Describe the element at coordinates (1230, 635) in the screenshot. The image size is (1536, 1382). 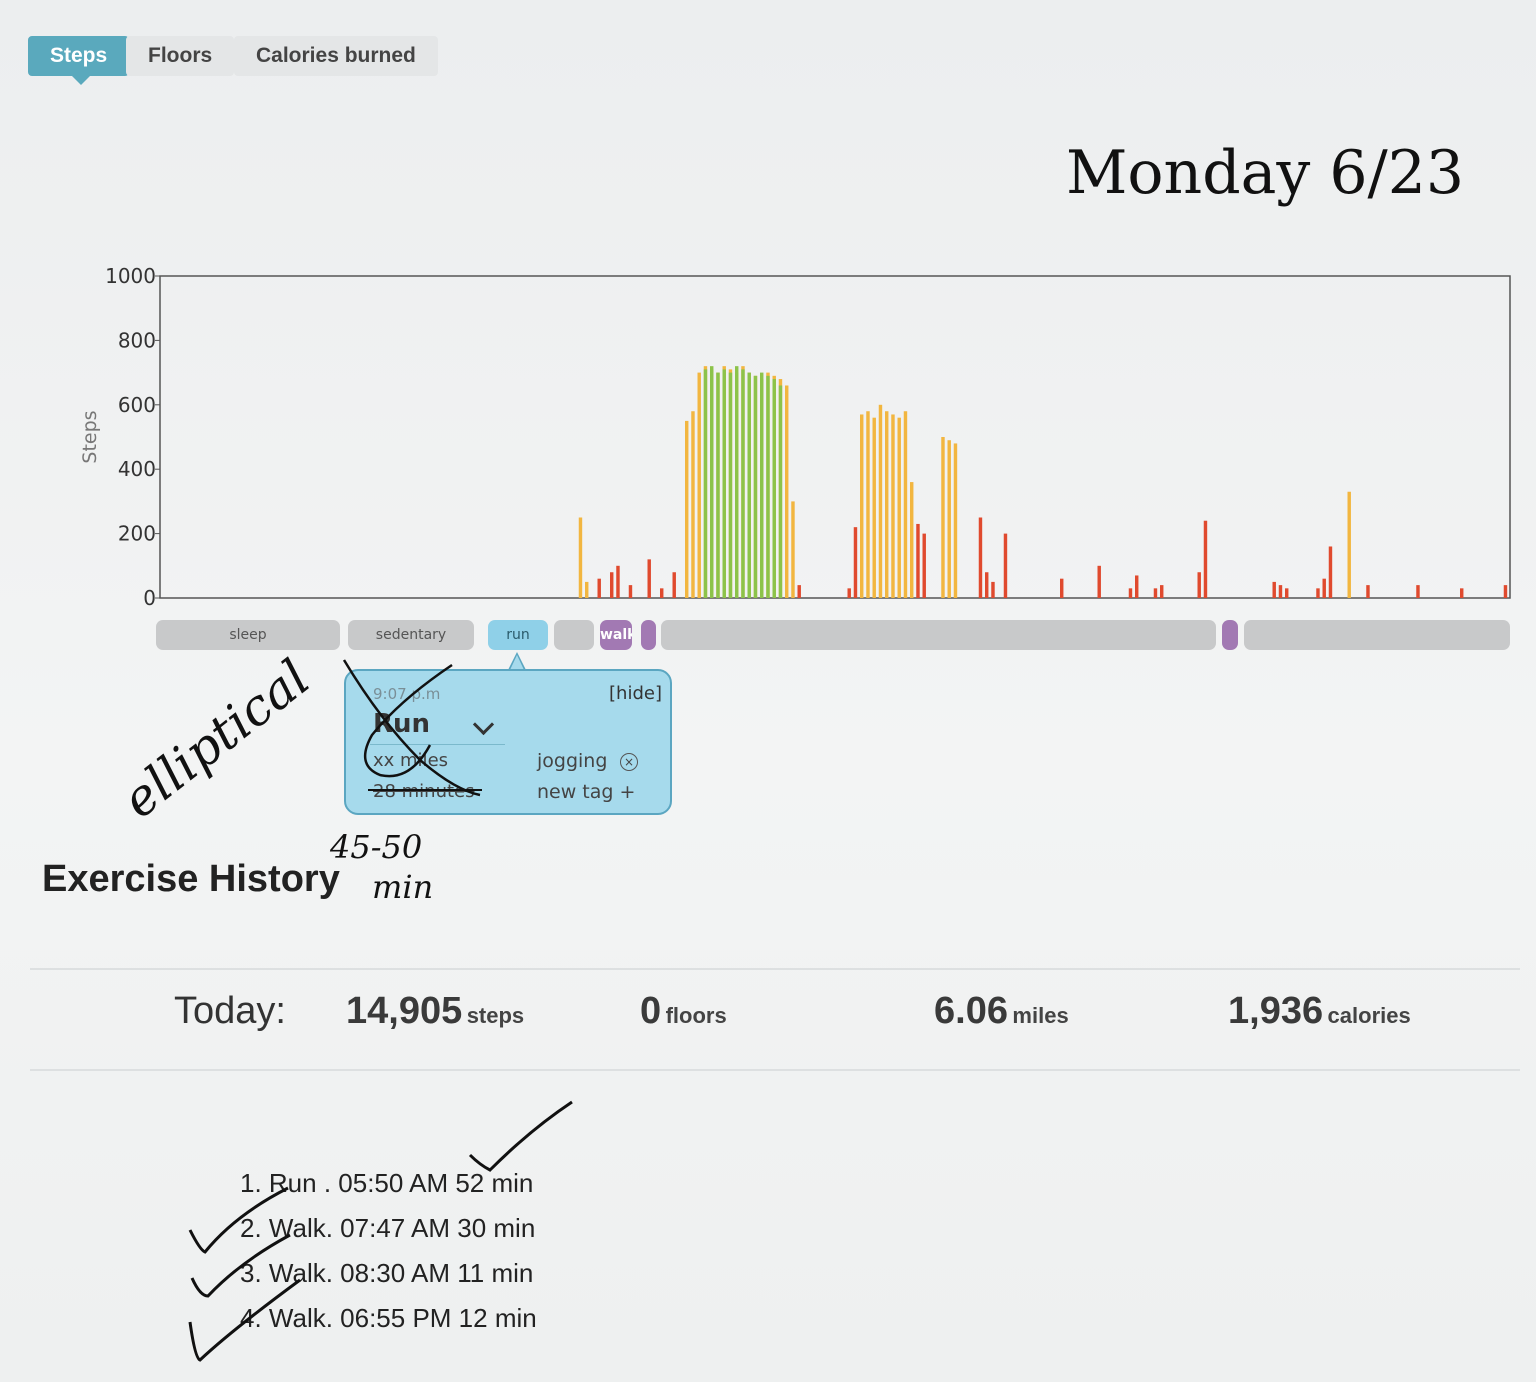
I see `activity-walk-evening` at that location.